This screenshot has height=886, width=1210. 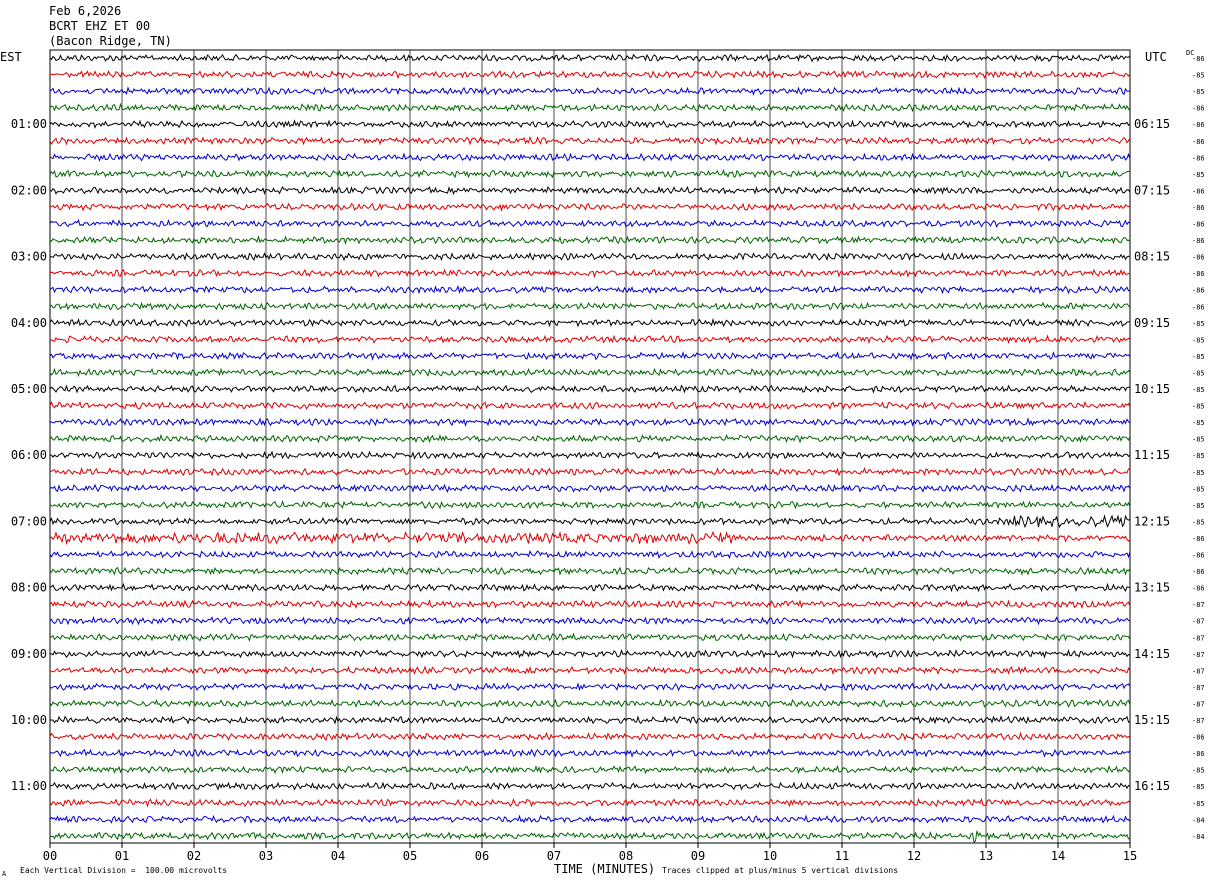 What do you see at coordinates (1152, 786) in the screenshot?
I see `utc-hour-label: 16:15` at bounding box center [1152, 786].